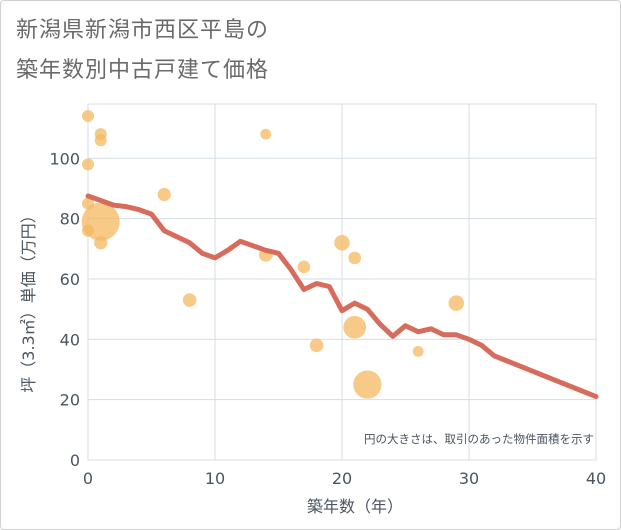 This screenshot has height=530, width=621. I want to click on y-tick-label: 0, so click(75, 460).